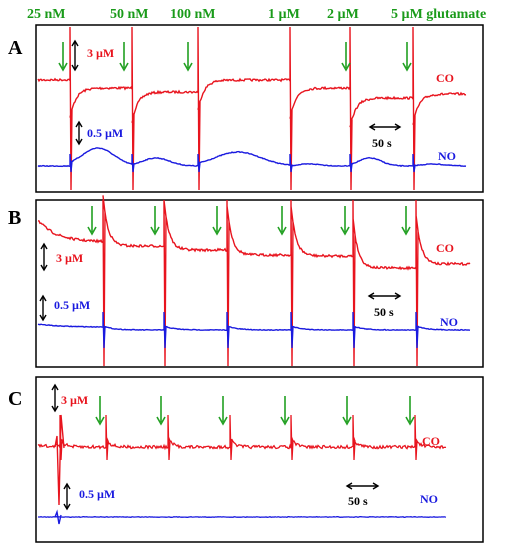 Image resolution: width=507 pixels, height=550 pixels. Describe the element at coordinates (217, 231) in the screenshot. I see `panel-b-arrow-3-head` at that location.